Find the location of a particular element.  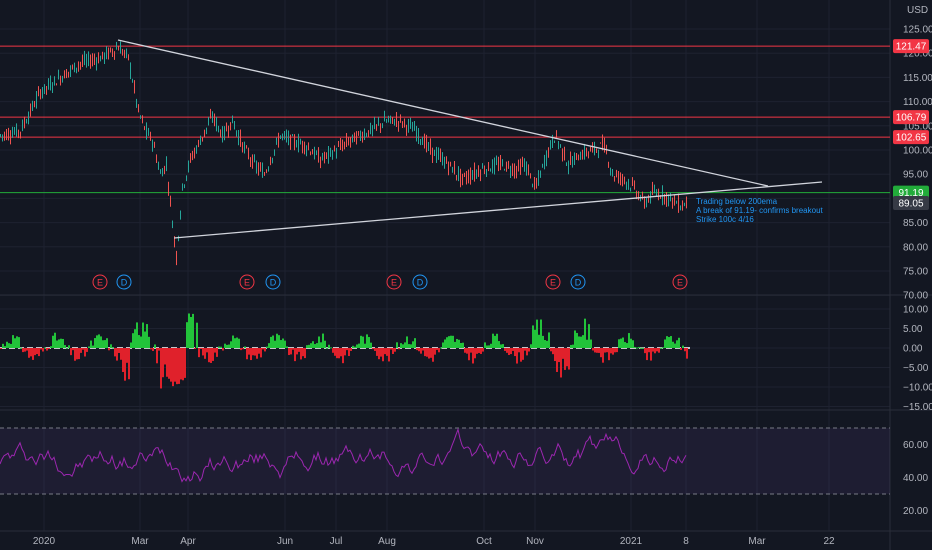

marker-label: D is located at coordinates (273, 283).